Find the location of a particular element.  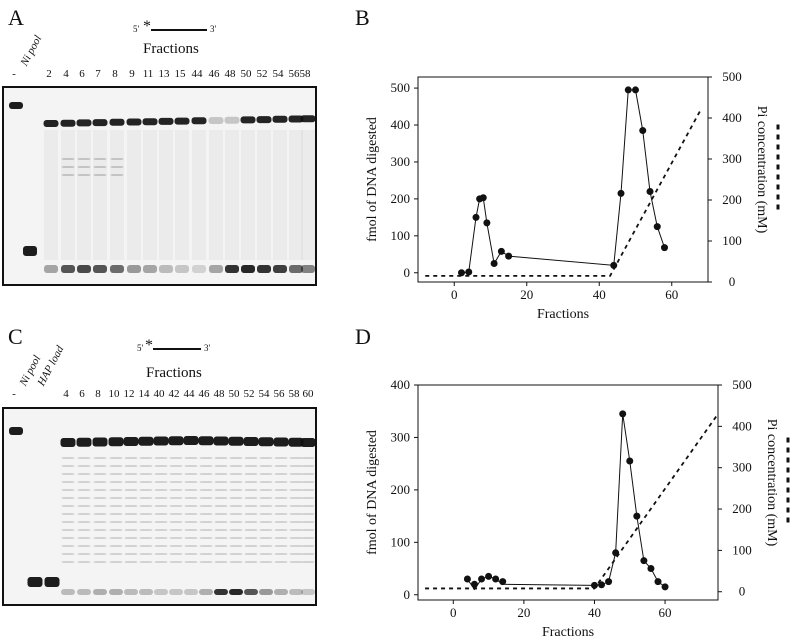

substrate-3prime-a: 3' is located at coordinates (213, 29).